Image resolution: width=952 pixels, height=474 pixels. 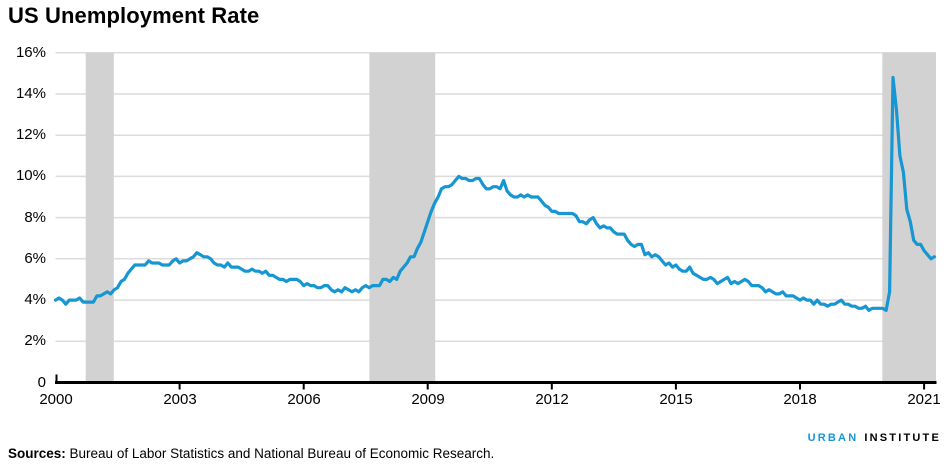 I want to click on x-tick-label: 2015, so click(x=676, y=399).